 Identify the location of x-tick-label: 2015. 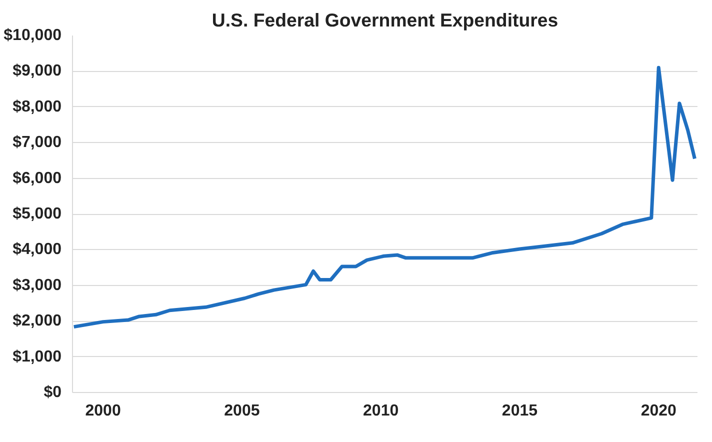
(520, 411).